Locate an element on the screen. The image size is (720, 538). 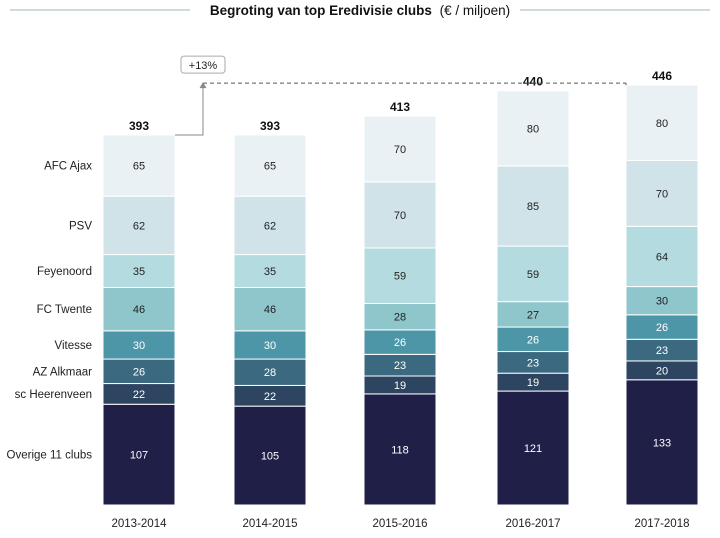
segment-value-label: 27 is located at coordinates (533, 315).